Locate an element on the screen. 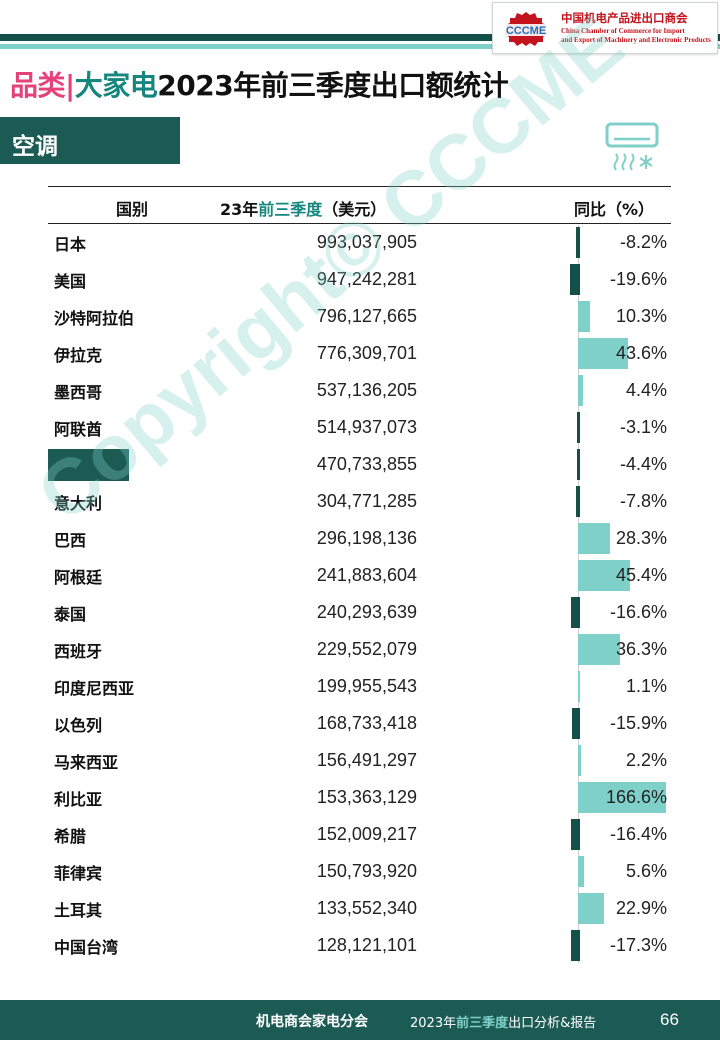 Image resolution: width=720 pixels, height=1040 pixels. cccme-badge-icon: CCCME is located at coordinates (526, 29).